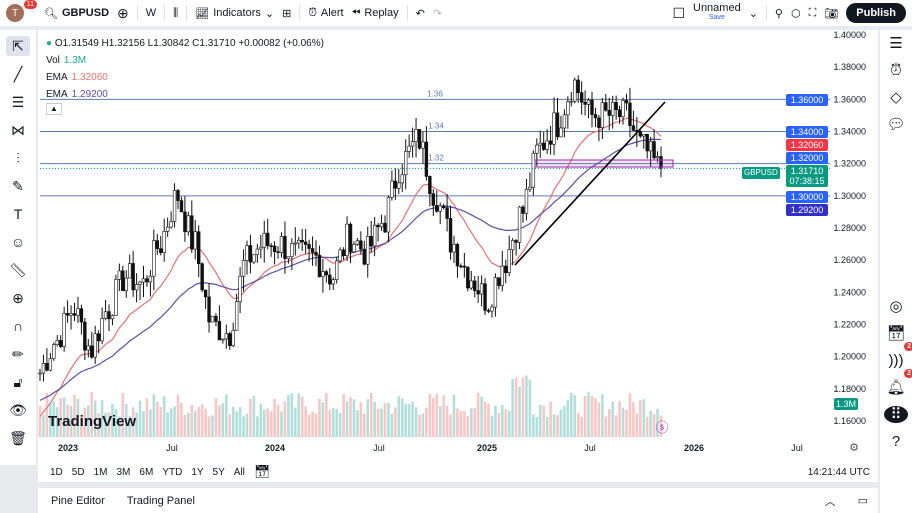  Describe the element at coordinates (68, 448) in the screenshot. I see `time-tick: 2023` at that location.